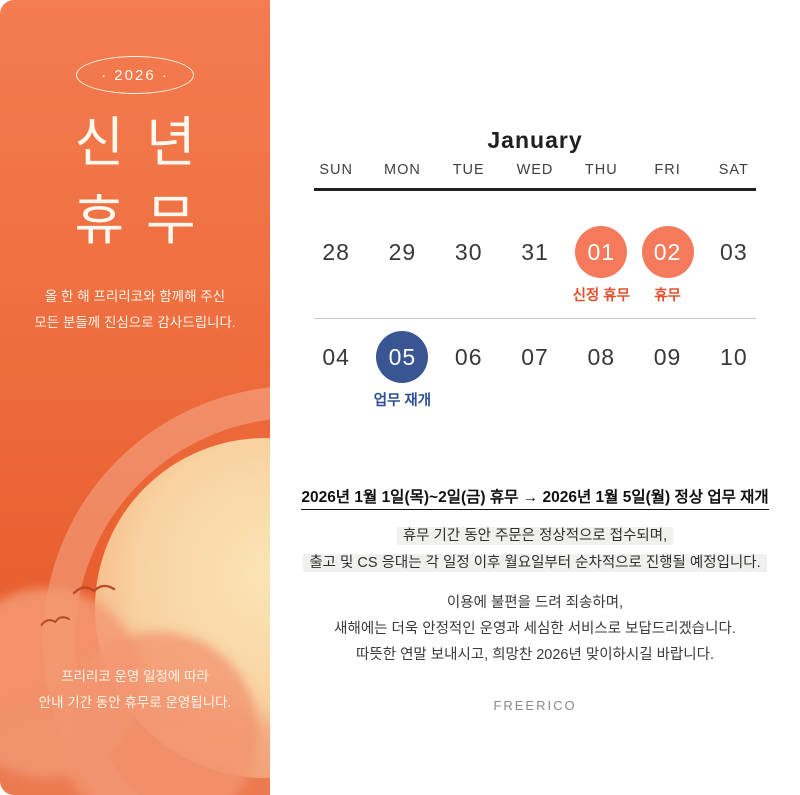 The width and height of the screenshot is (800, 795). I want to click on day-number: 06, so click(468, 356).